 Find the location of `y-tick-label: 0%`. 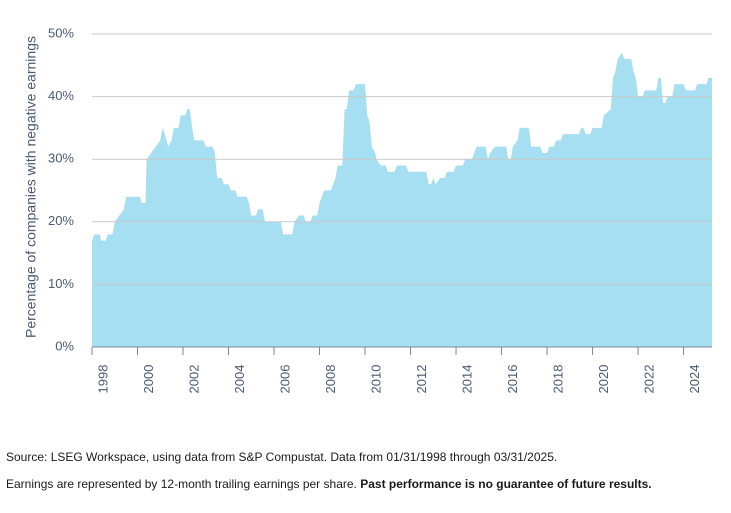

y-tick-label: 0% is located at coordinates (64, 345).